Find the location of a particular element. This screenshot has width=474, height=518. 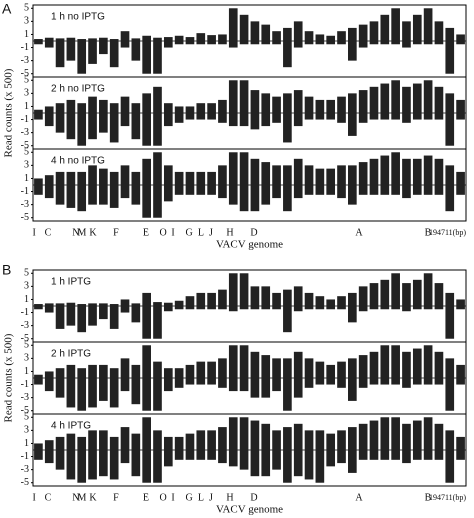

y-axis-label: Read counts (x 500) is located at coordinates (9, 112).